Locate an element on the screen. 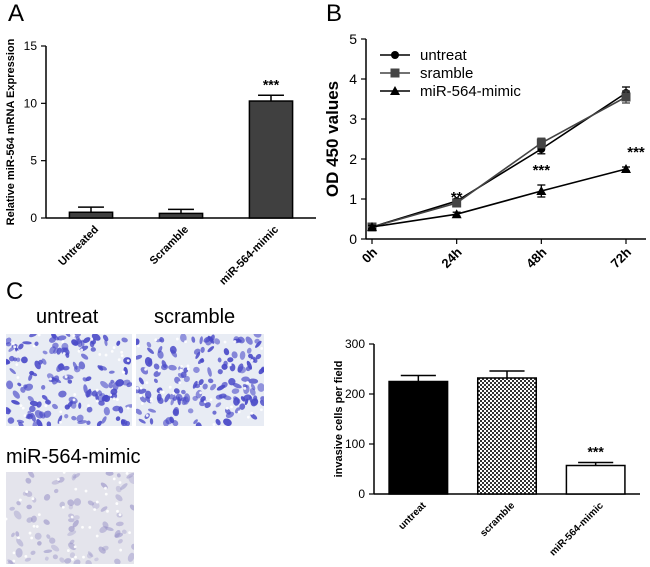 The image size is (650, 567). micrograph-title-scramble: scramble is located at coordinates (195, 317).